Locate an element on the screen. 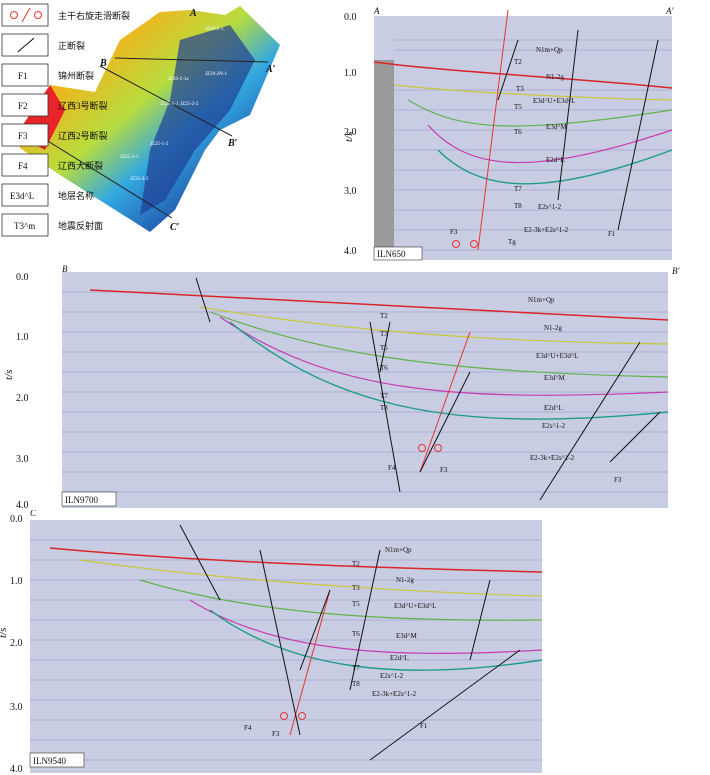  well-label: JZ20-2-1 is located at coordinates (214, 29).